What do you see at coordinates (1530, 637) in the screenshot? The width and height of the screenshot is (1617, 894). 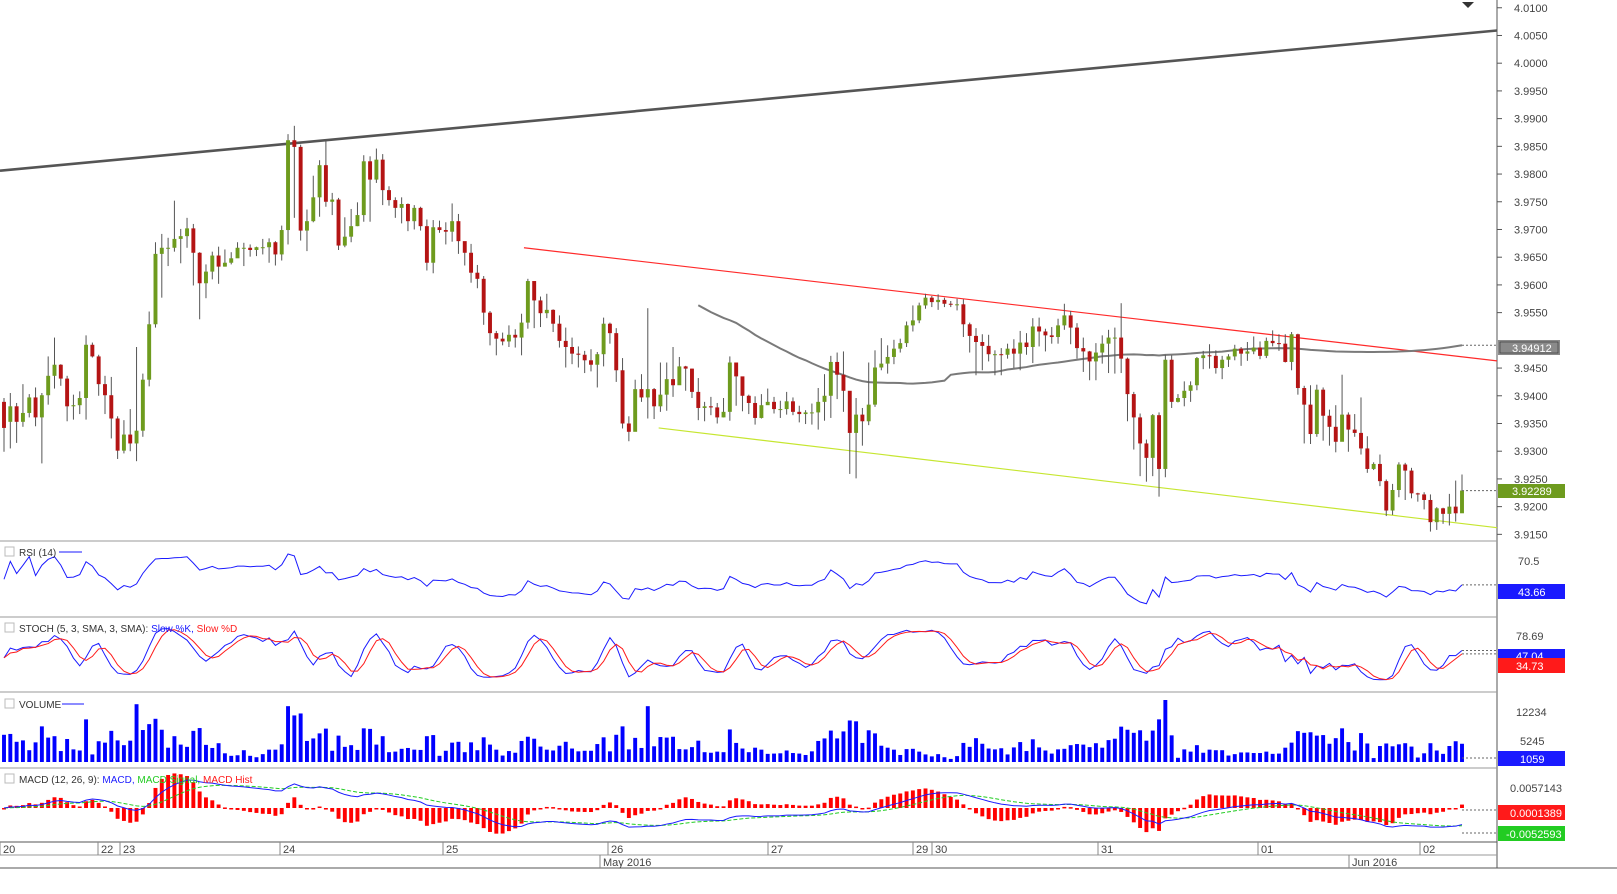 I see `stoch-tick-label: 78.69` at bounding box center [1530, 637].